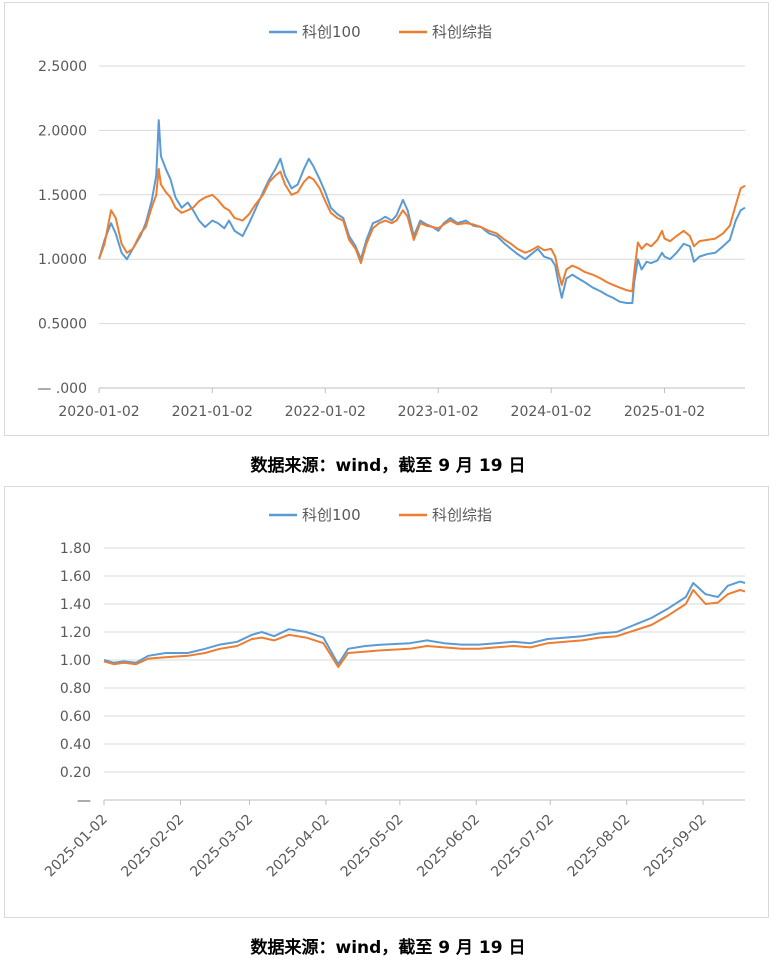 The image size is (776, 966). Describe the element at coordinates (62, 389) in the screenshot. I see `y-tick-label: — .000` at that location.